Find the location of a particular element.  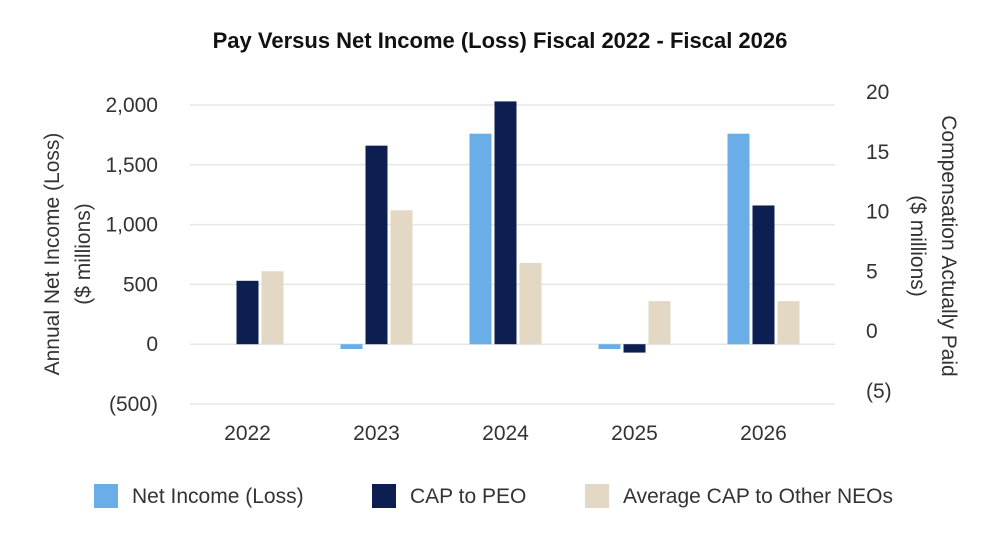

x-tick-label: 2025 is located at coordinates (634, 433).